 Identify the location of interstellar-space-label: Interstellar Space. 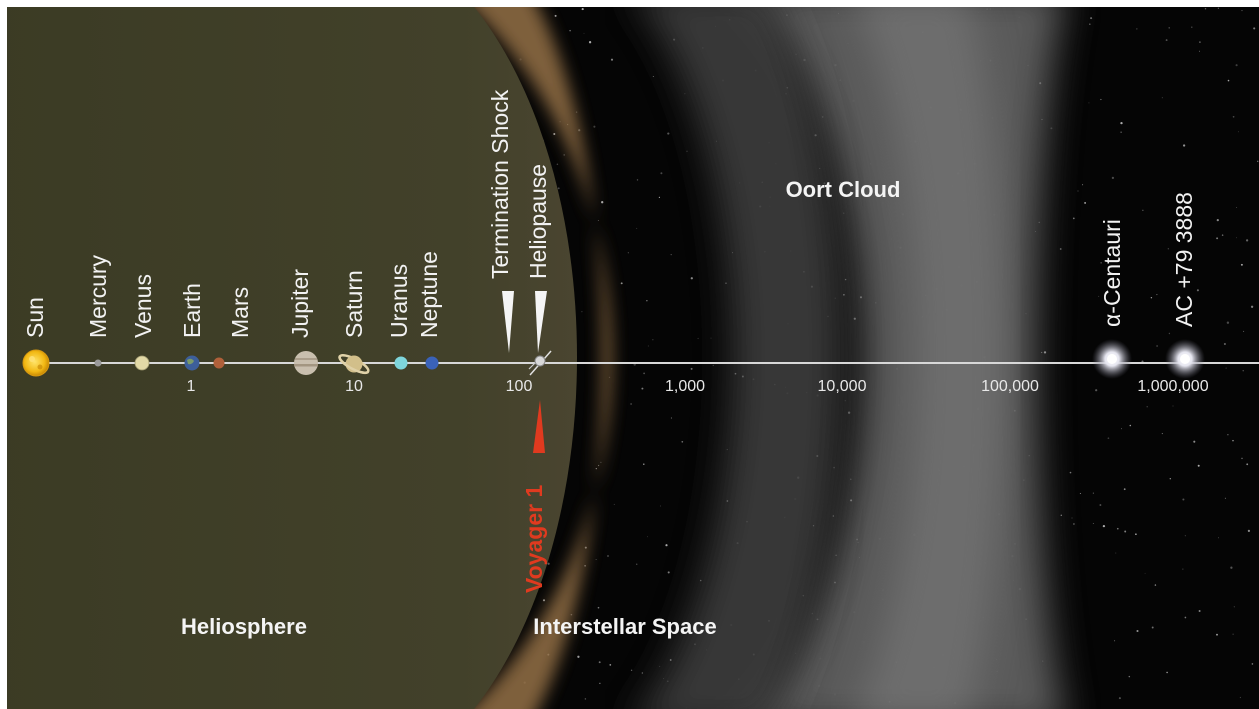
(625, 626).